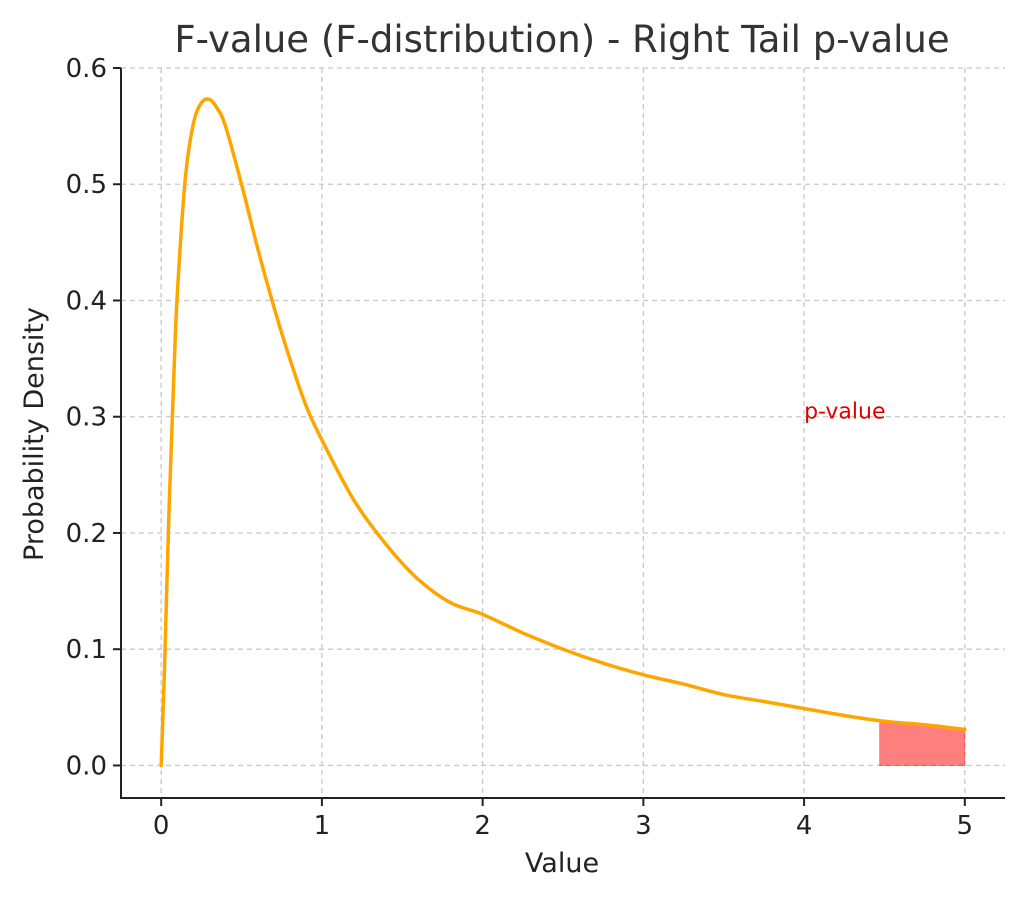 The width and height of the screenshot is (1024, 904). I want to click on y-tick-label: 0.3, so click(86, 418).